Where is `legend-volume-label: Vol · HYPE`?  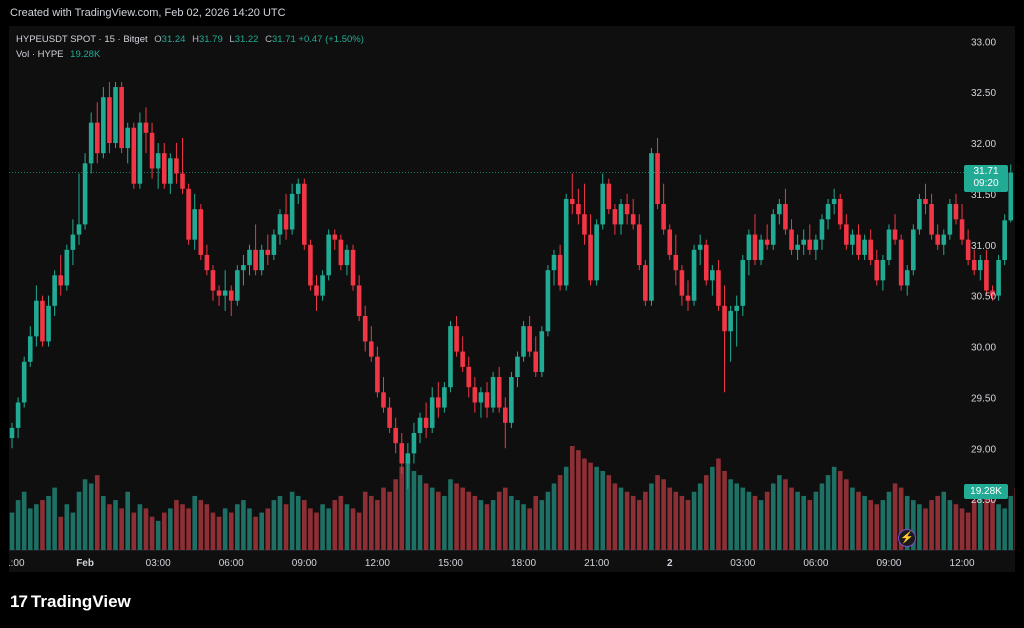
legend-volume-label: Vol · HYPE is located at coordinates (40, 54).